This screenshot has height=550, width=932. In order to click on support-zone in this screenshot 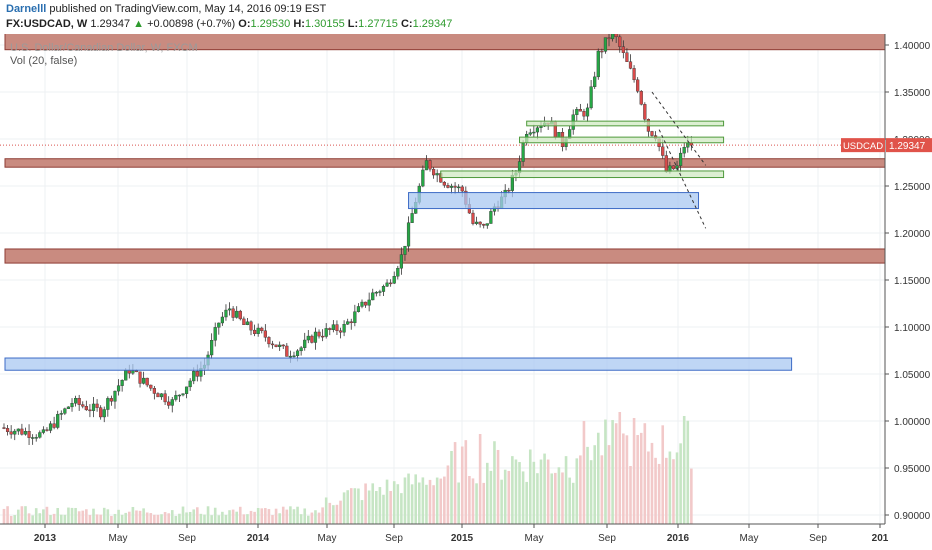, I will do `click(398, 364)`.